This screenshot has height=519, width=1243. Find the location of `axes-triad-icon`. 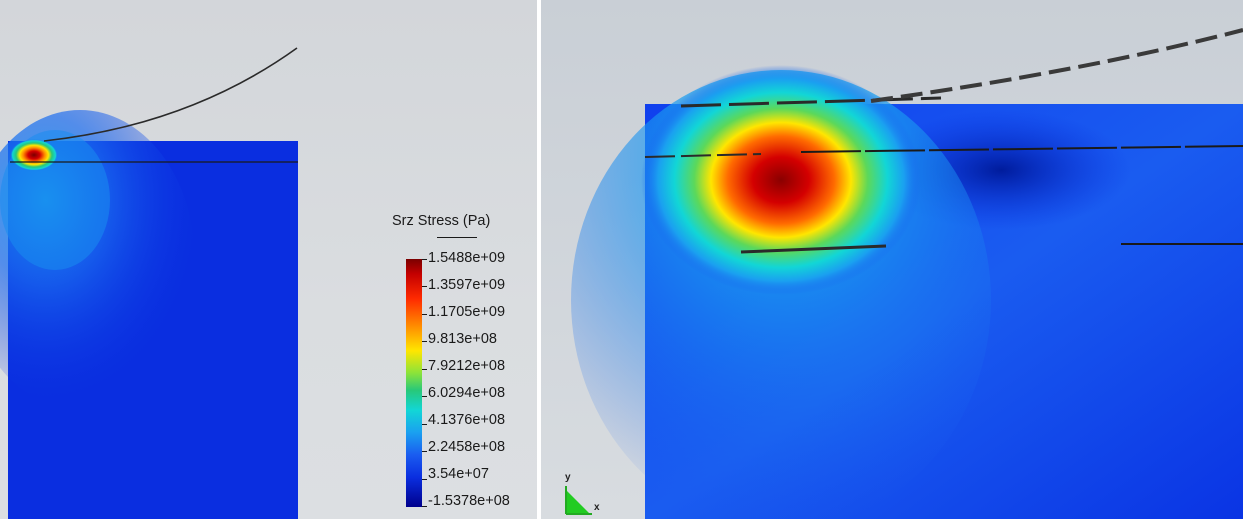

axes-triad-icon is located at coordinates (578, 500).